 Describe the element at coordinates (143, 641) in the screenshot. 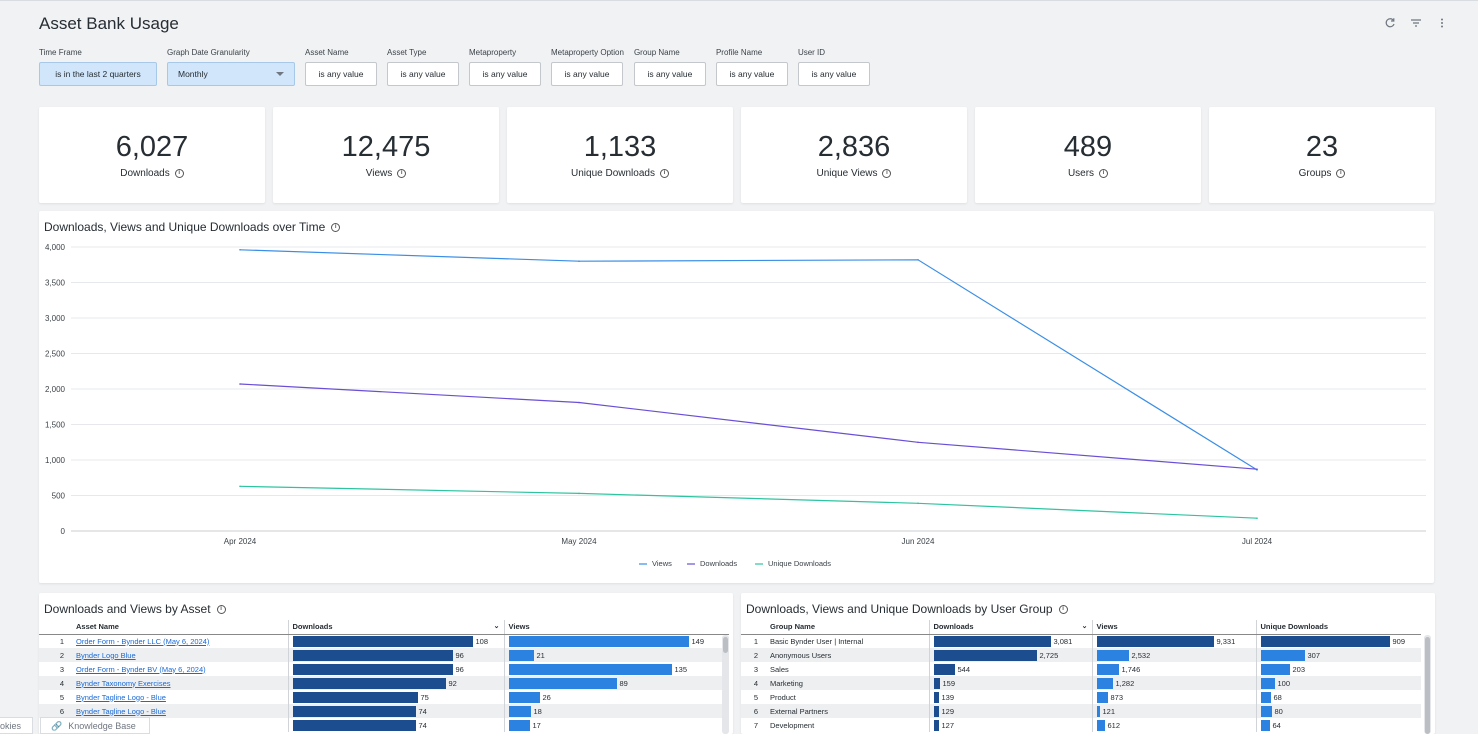

I see `asset-link: Order Form - Bynder LLC (May 6, 2024)` at that location.